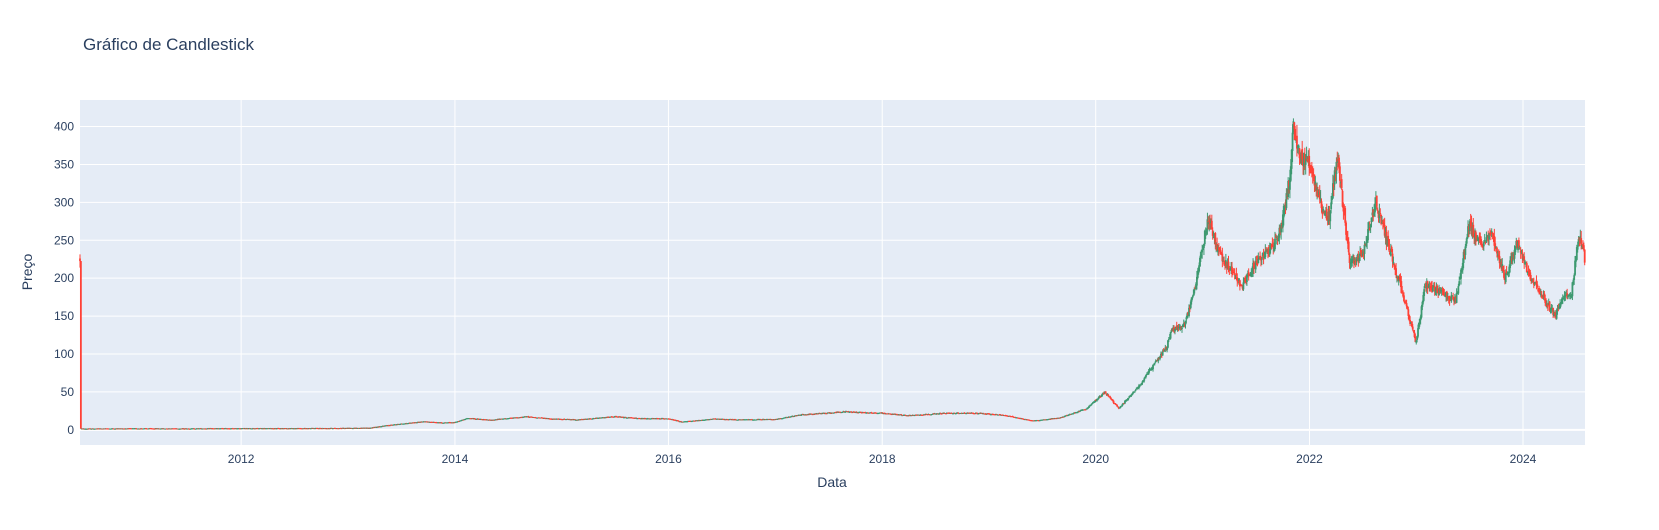 The image size is (1659, 530). Describe the element at coordinates (64, 164) in the screenshot. I see `y-tick-label: 350` at that location.